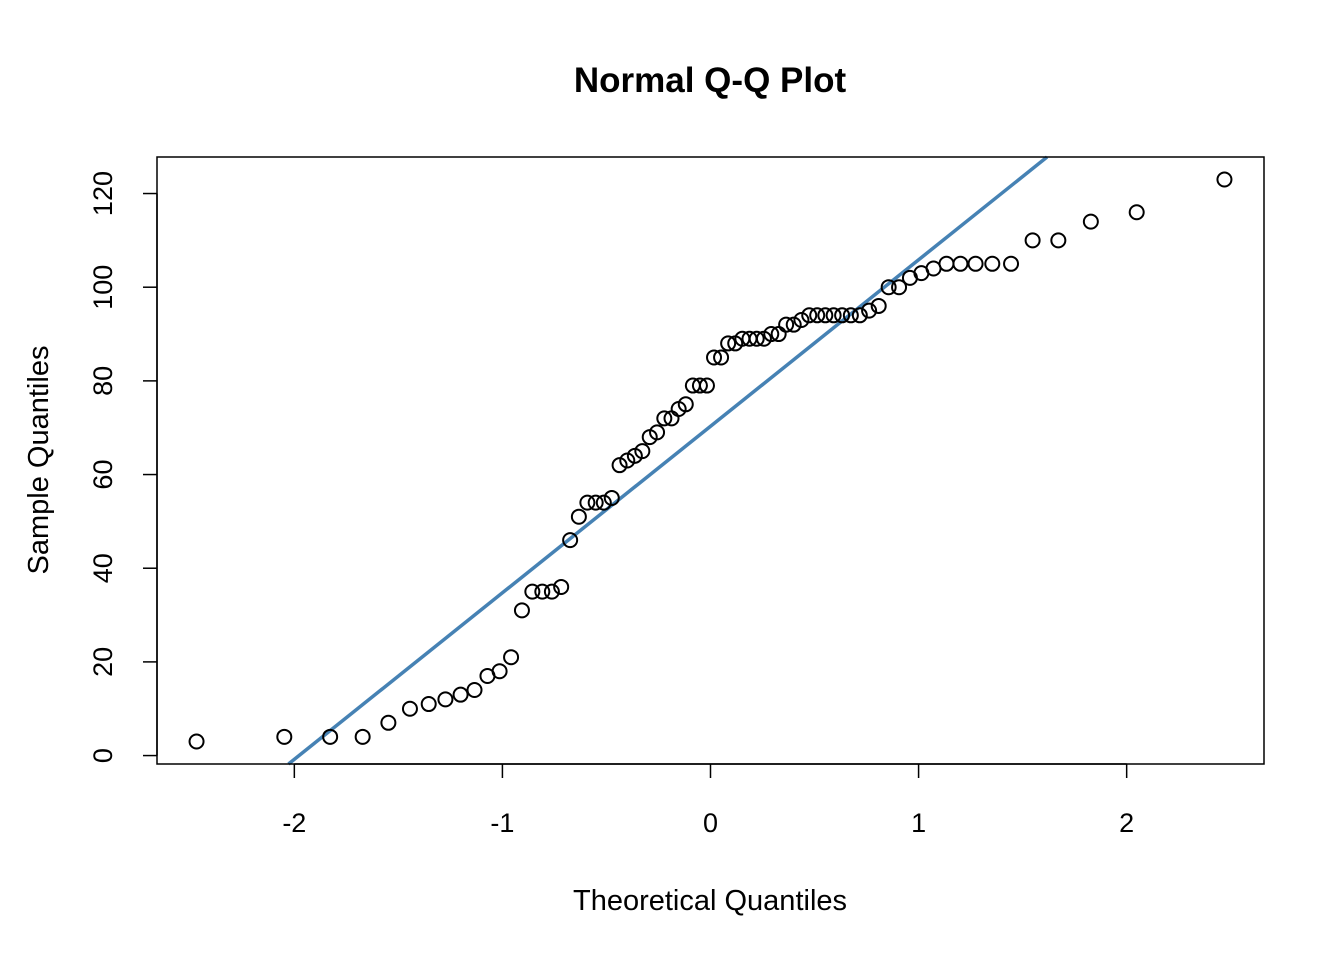 This screenshot has width=1344, height=960. What do you see at coordinates (710, 80) in the screenshot?
I see `chart-title: Normal Q-Q Plot` at bounding box center [710, 80].